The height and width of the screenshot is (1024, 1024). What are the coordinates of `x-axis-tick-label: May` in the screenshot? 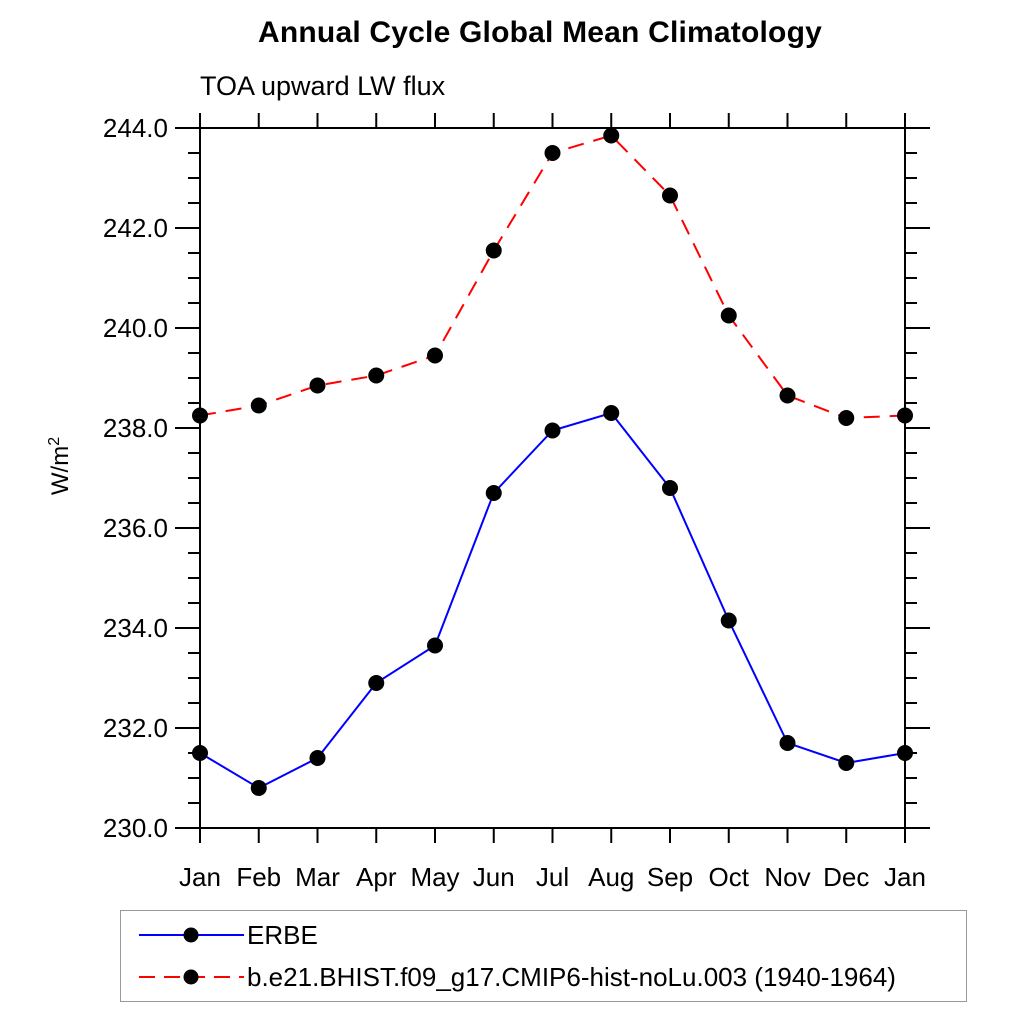 It's located at (434, 877).